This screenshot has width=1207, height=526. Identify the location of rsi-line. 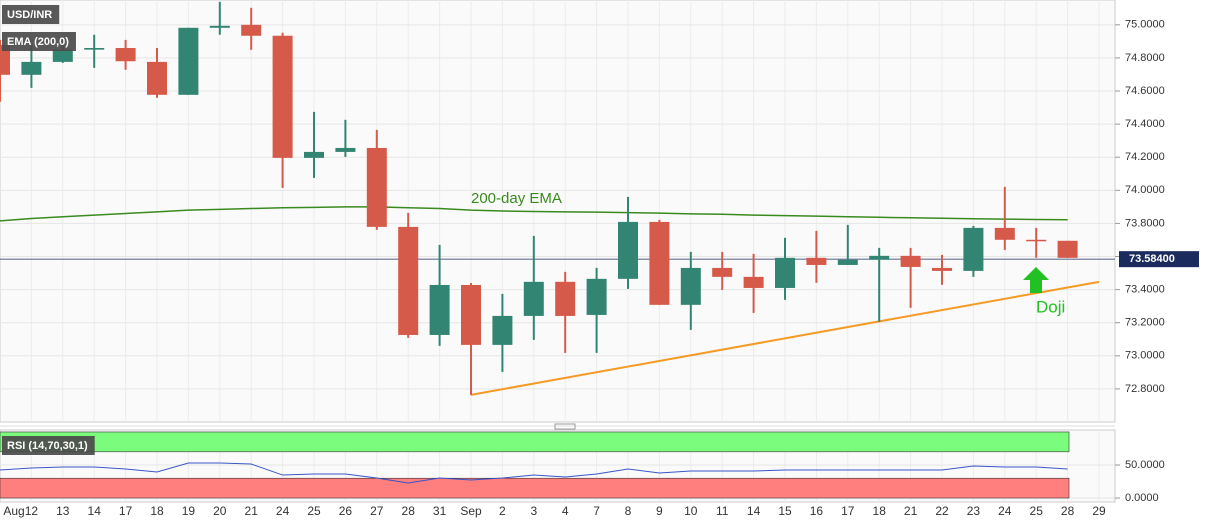
(534, 473).